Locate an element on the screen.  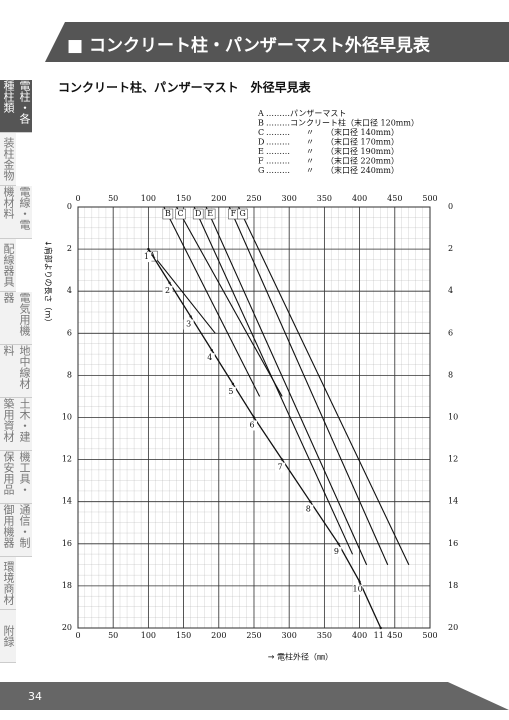
series-label: C is located at coordinates (180, 213).